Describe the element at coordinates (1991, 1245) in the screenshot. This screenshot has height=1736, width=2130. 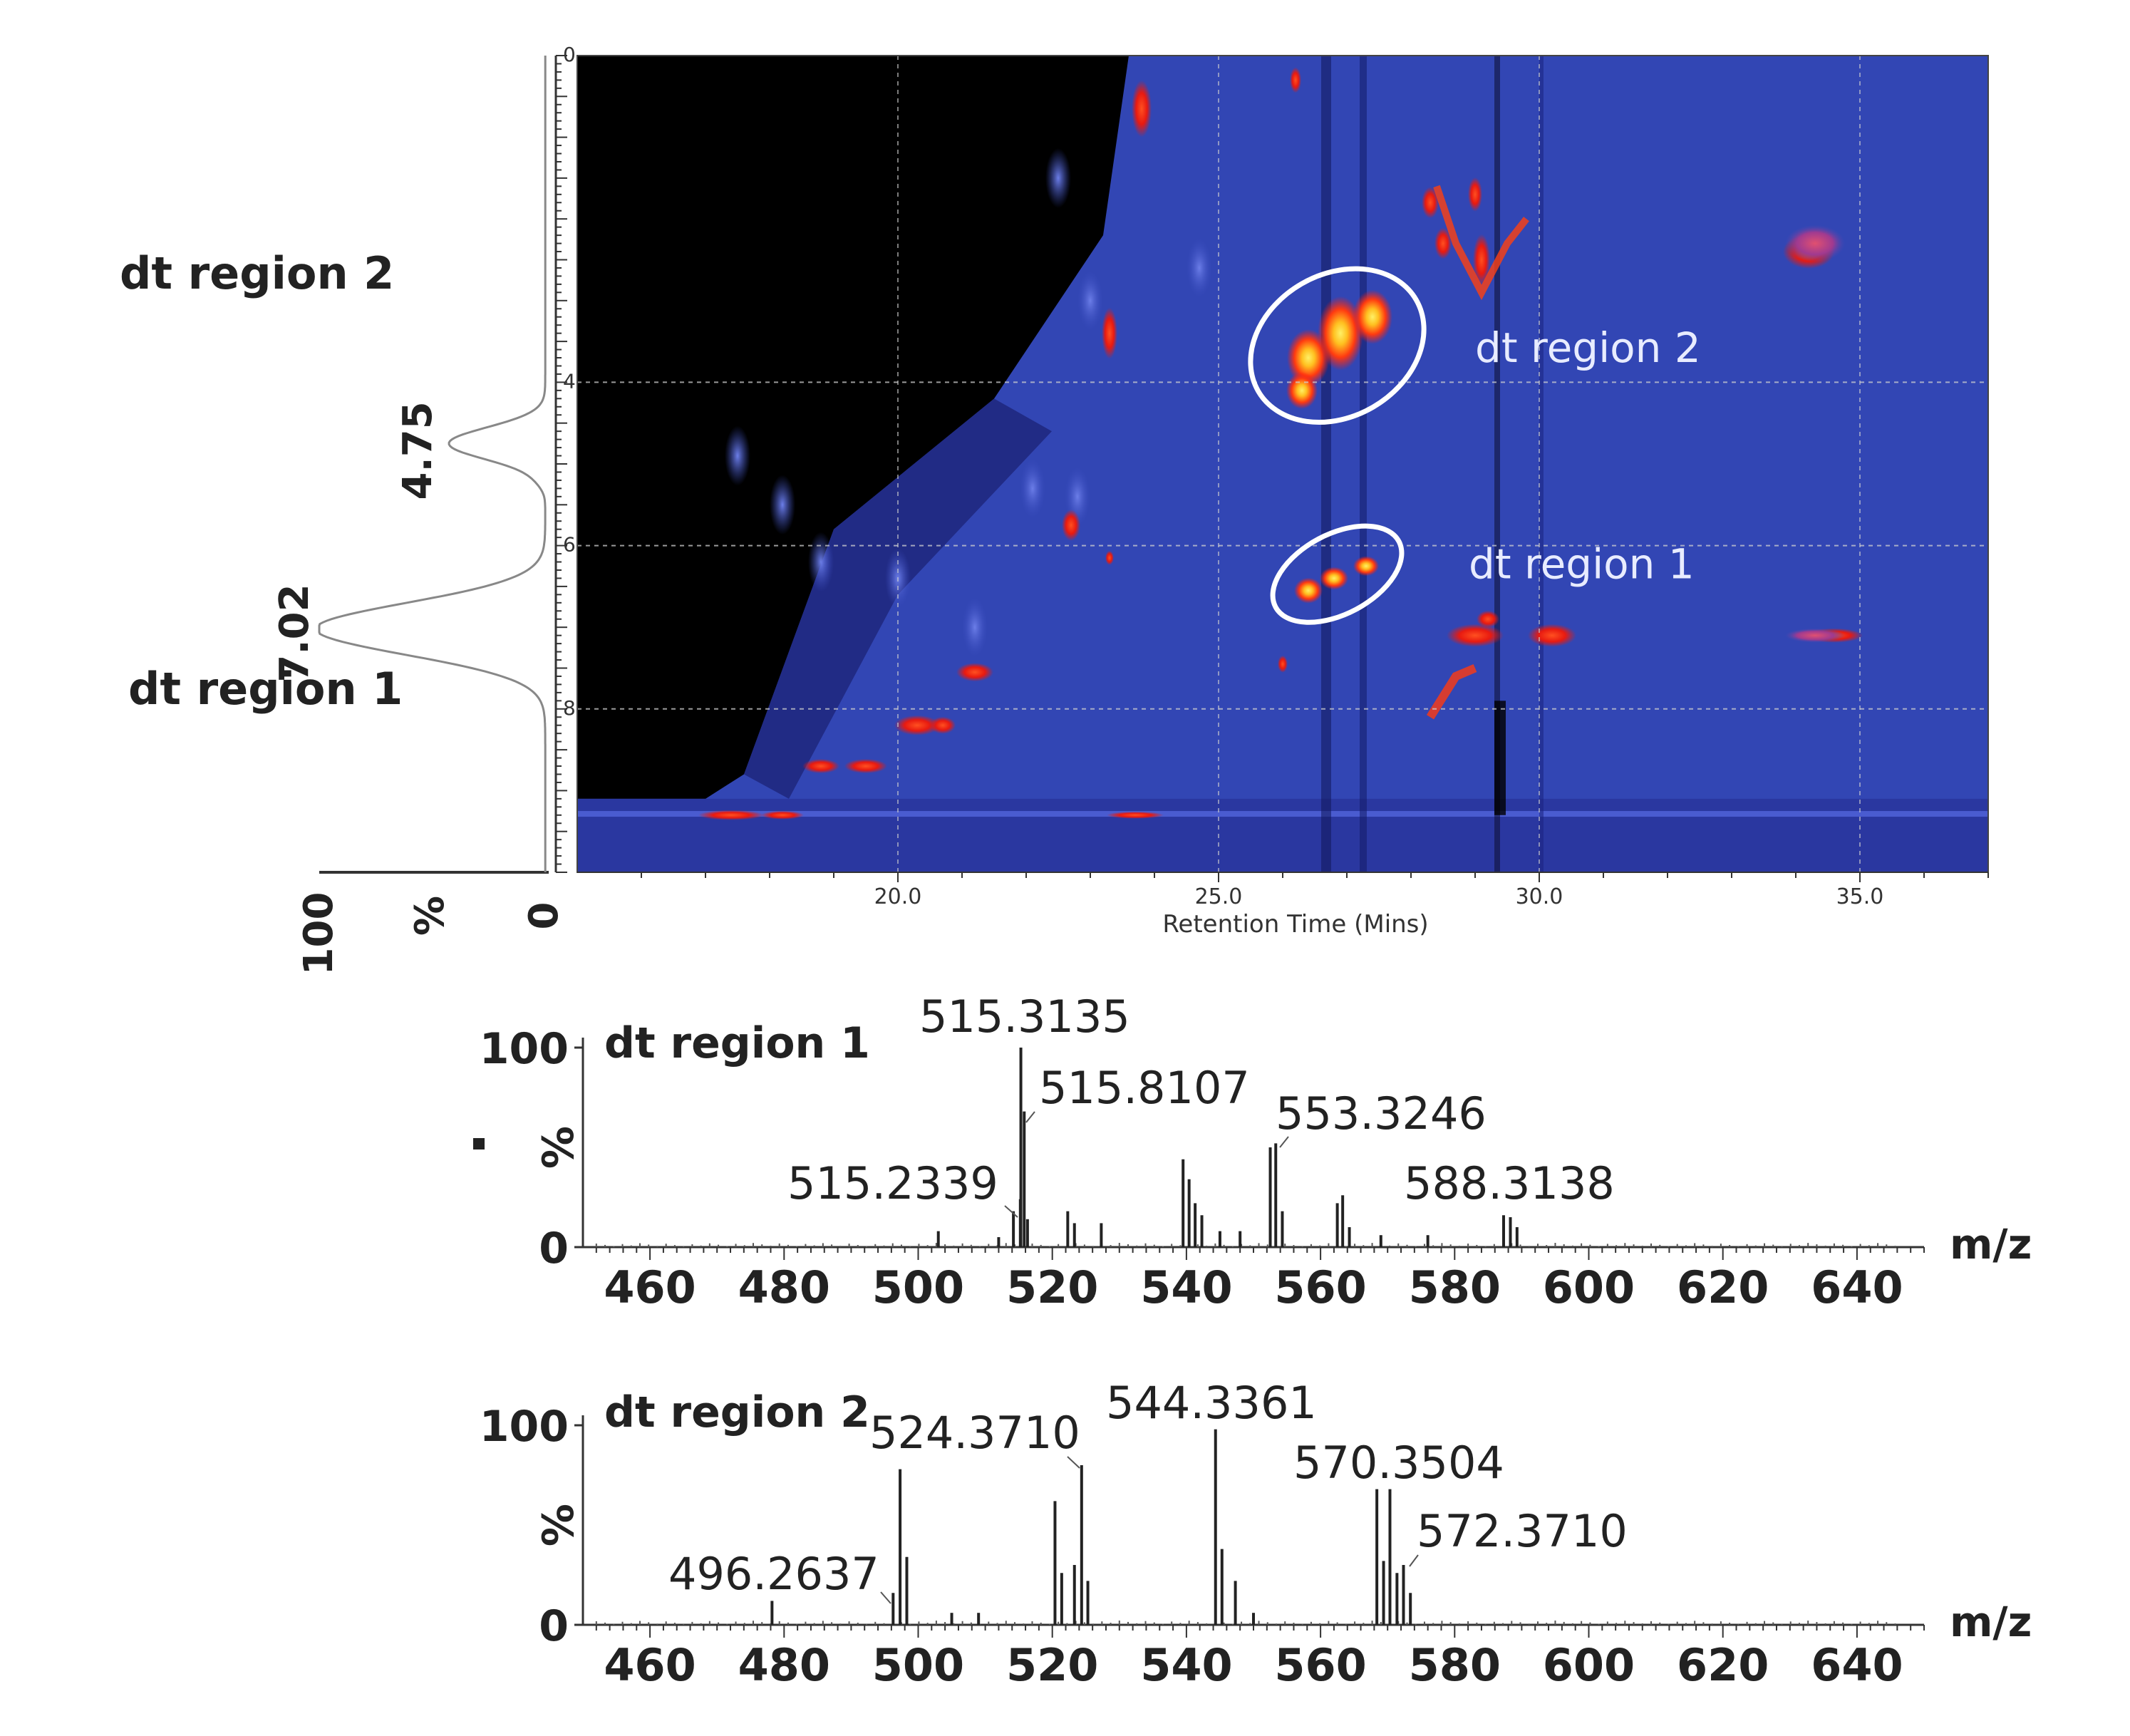
I see `spectrum-x-axis-title: m/z` at that location.